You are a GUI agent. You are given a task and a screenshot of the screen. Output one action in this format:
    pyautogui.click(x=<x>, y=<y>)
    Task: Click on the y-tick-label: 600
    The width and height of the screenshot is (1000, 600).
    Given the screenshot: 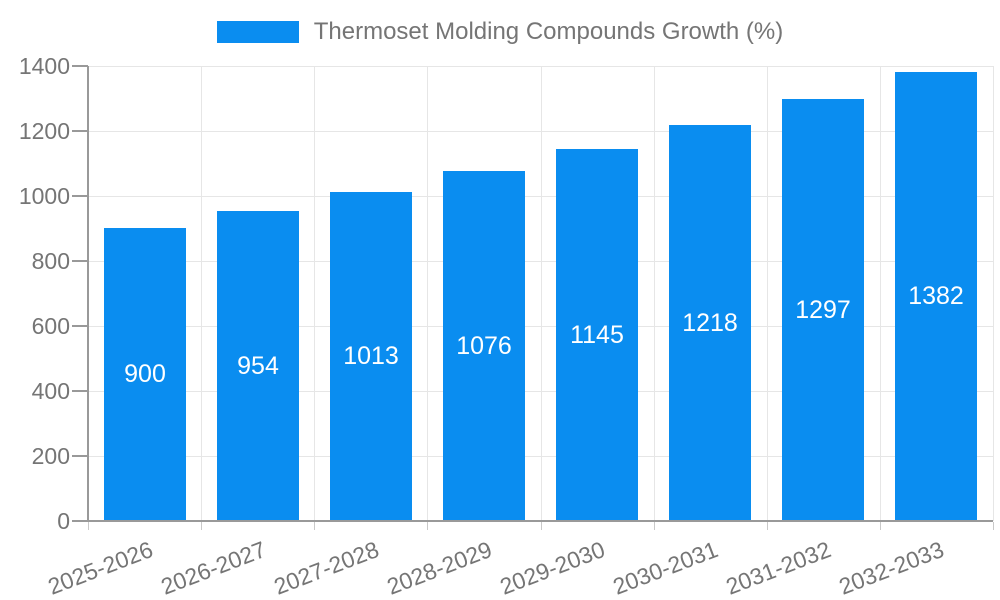 What is the action you would take?
    pyautogui.click(x=50, y=326)
    